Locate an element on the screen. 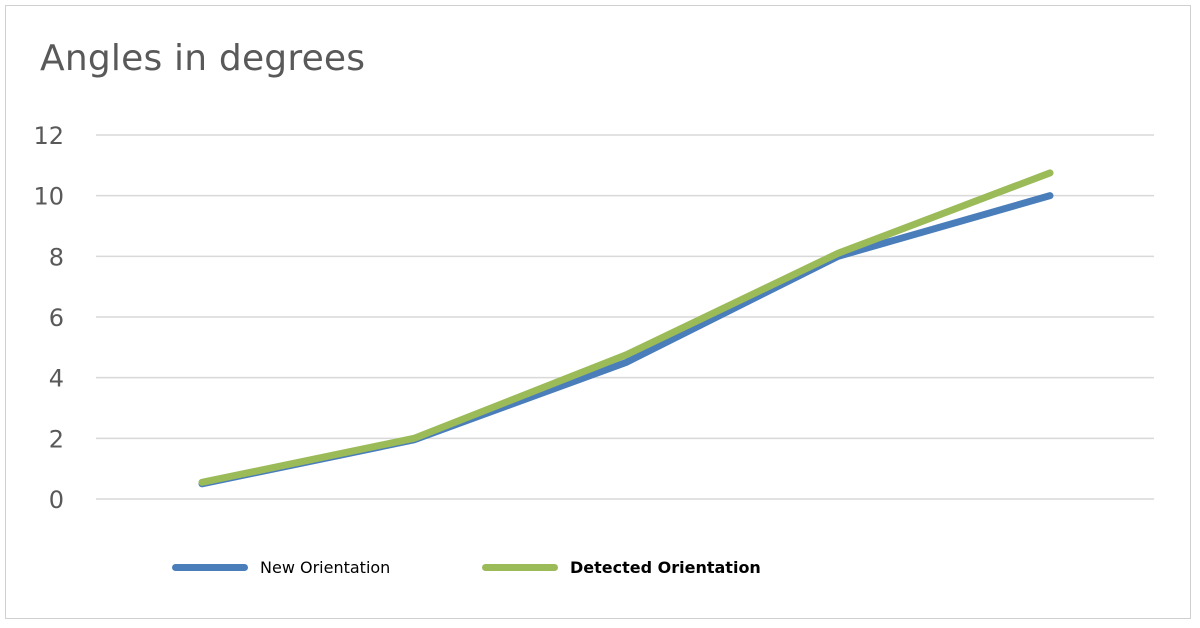 Image resolution: width=1200 pixels, height=628 pixels. chart-title: Angles in degrees is located at coordinates (203, 58).